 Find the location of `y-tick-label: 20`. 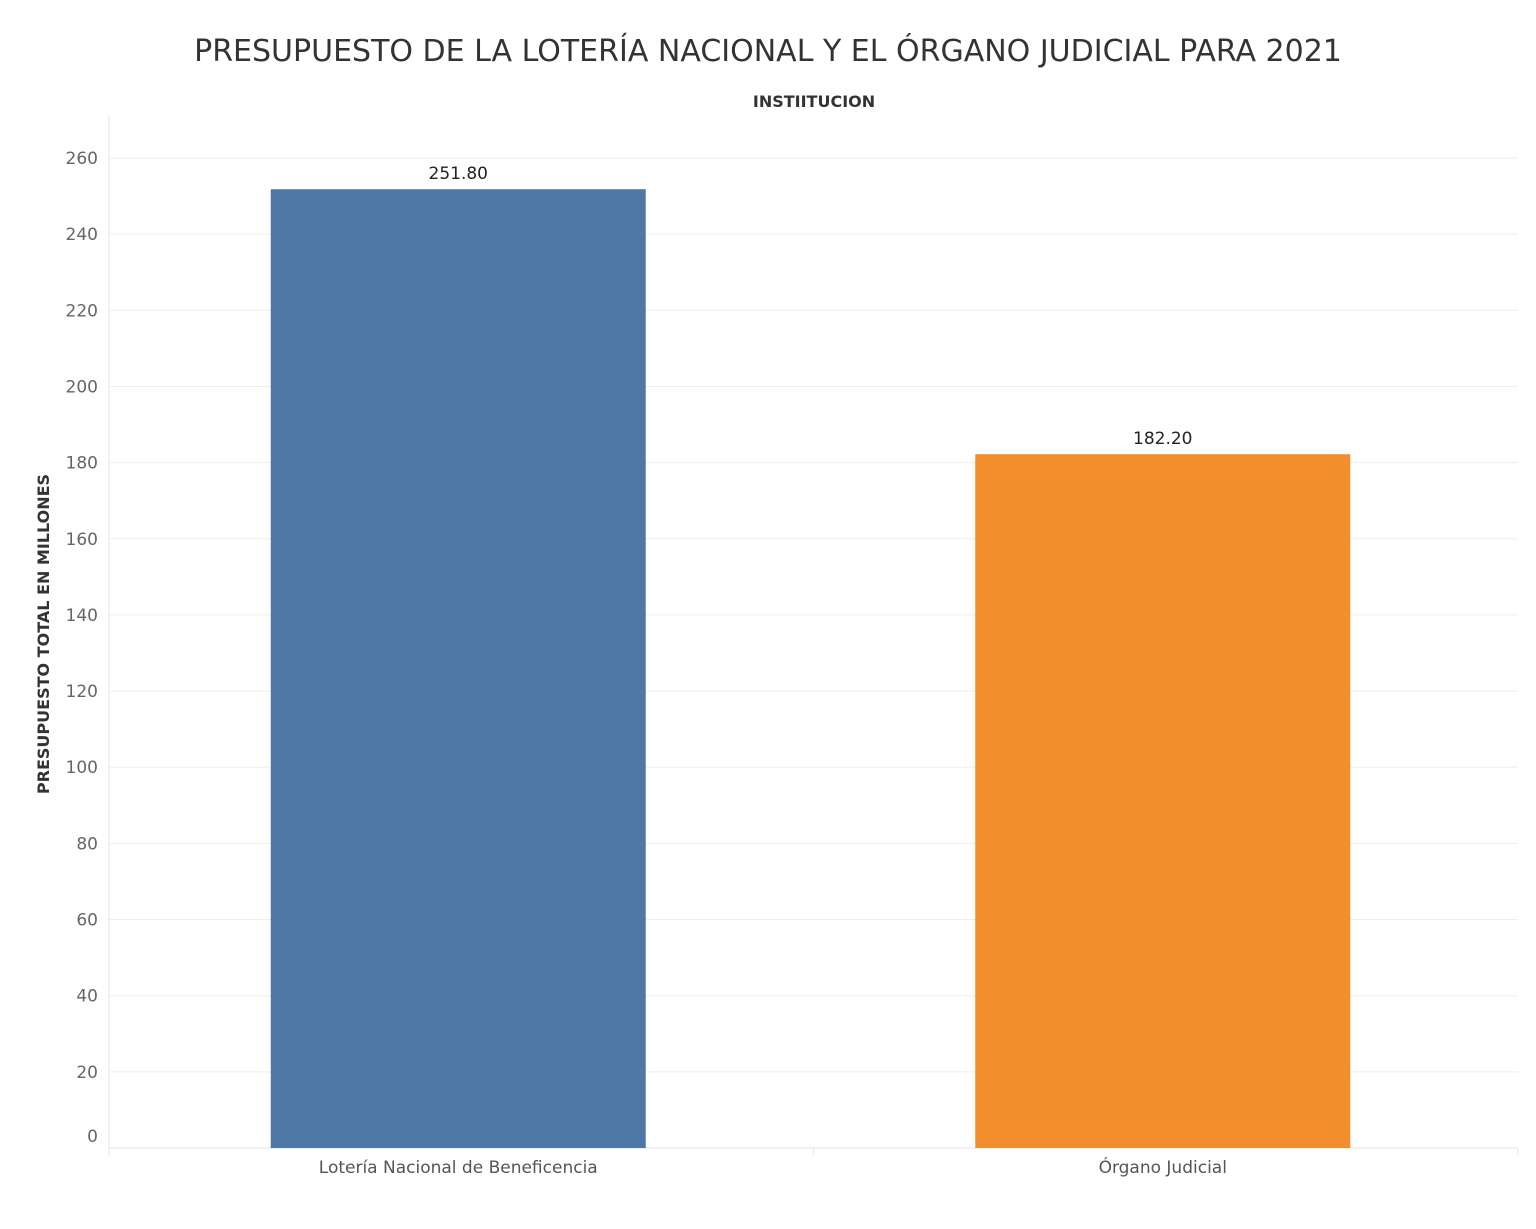

y-tick-label: 20 is located at coordinates (87, 1073).